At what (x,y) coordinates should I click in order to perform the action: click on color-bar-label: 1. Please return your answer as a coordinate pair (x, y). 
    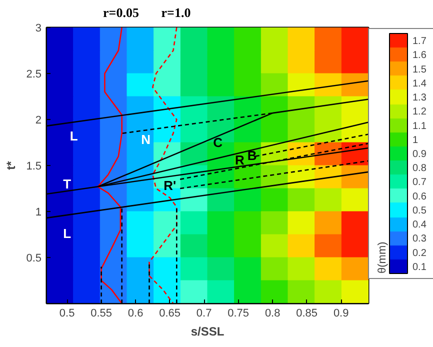
    Looking at the image, I should click on (415, 140).